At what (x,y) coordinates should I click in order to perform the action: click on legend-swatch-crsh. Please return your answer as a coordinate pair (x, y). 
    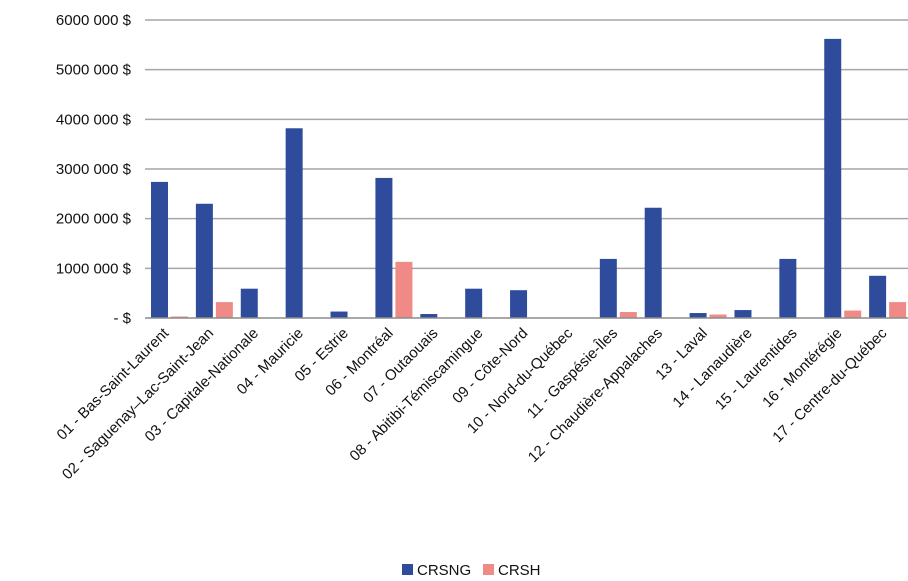
    Looking at the image, I should click on (488, 569).